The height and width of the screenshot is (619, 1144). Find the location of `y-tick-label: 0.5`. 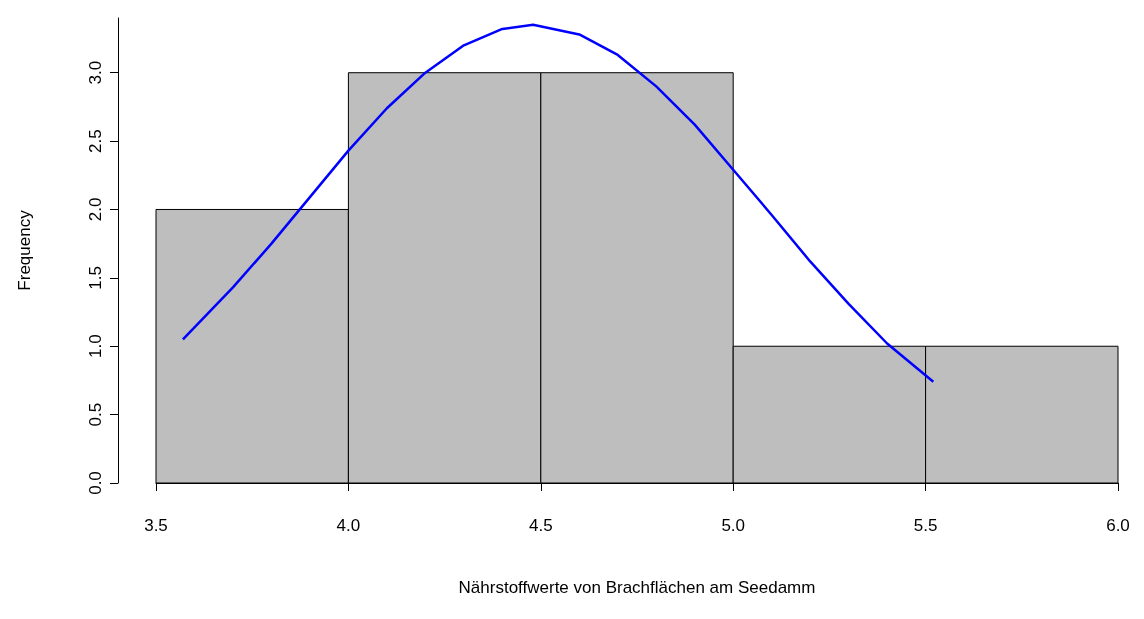

y-tick-label: 0.5 is located at coordinates (95, 414).